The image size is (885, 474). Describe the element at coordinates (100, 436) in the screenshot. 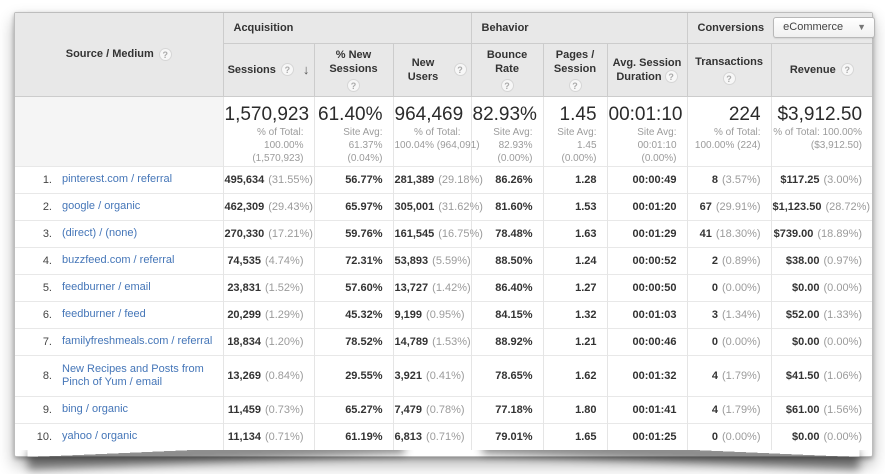

I see `source-medium-link: yahoo / organic` at that location.